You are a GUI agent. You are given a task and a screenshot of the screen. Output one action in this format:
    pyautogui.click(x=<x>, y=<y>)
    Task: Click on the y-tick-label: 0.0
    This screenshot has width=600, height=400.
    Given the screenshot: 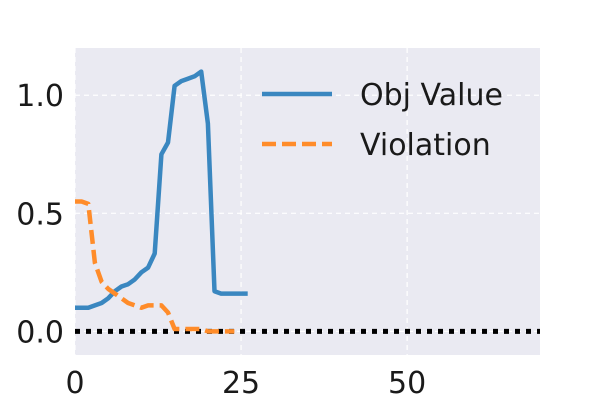 What is the action you would take?
    pyautogui.click(x=40, y=332)
    